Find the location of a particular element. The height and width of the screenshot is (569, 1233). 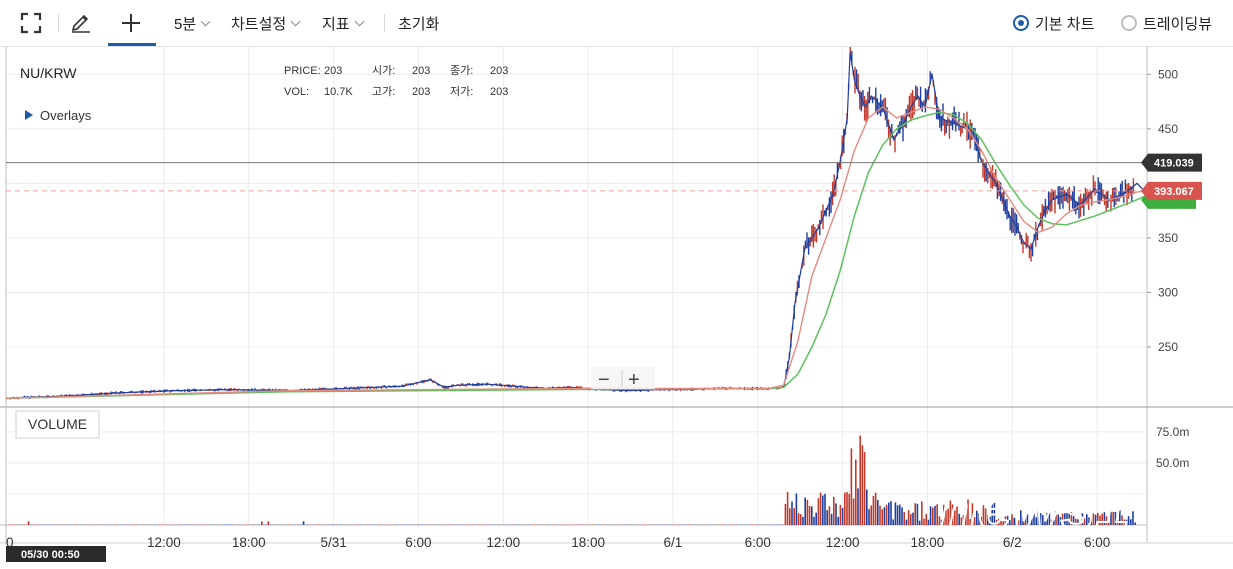

zoom-in-button: + is located at coordinates (634, 380).